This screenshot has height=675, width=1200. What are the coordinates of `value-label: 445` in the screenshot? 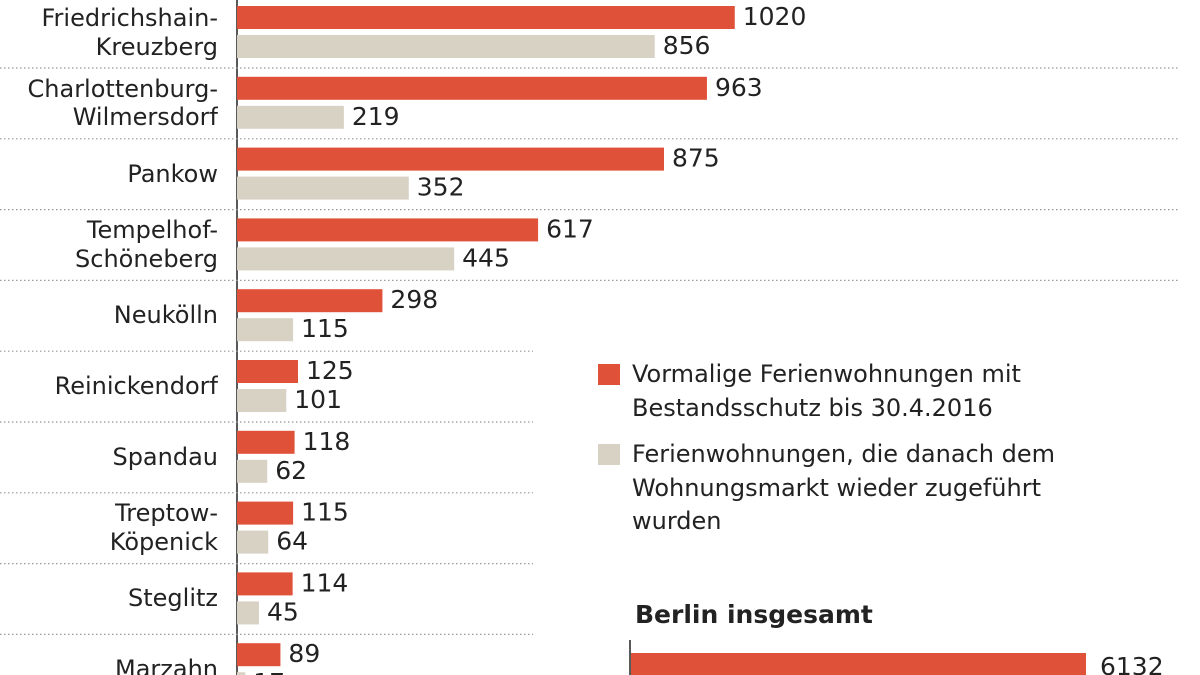 It's located at (486, 257).